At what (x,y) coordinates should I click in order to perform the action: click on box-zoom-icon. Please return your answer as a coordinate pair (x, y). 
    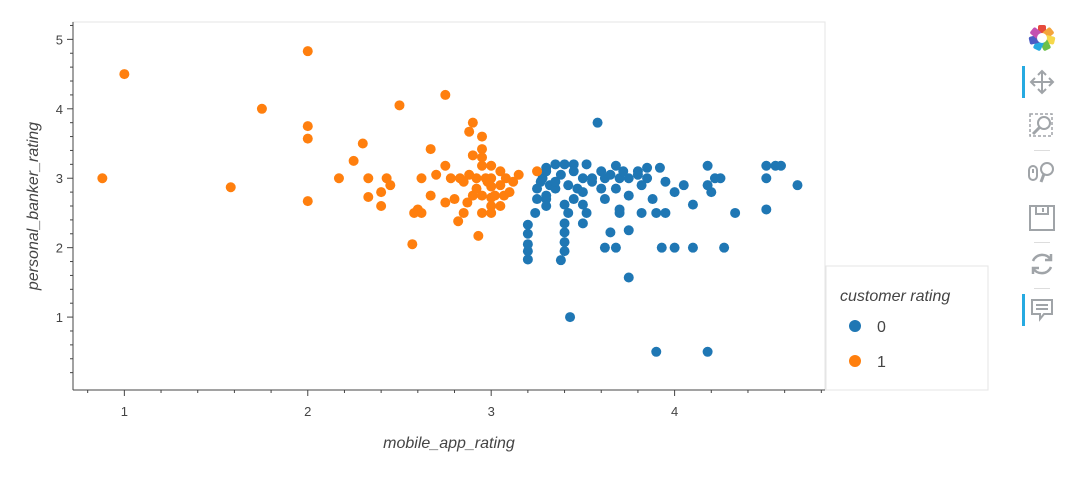
    Looking at the image, I should click on (1042, 126).